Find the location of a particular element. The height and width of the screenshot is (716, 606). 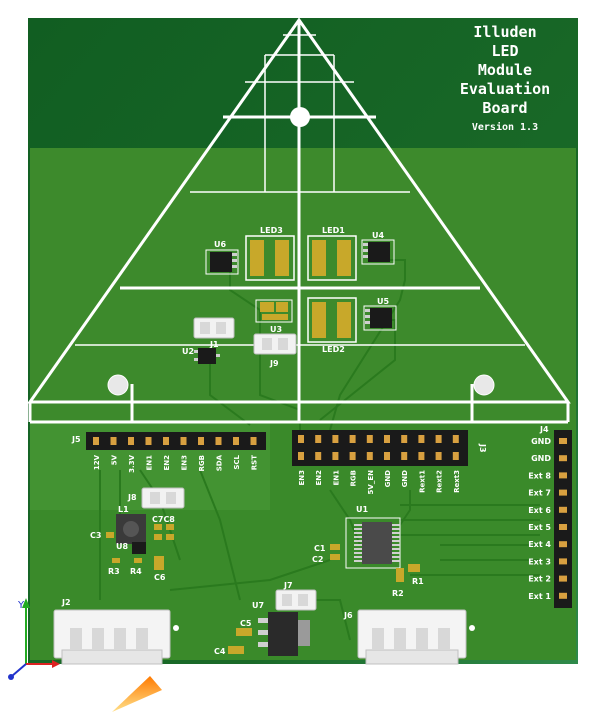

u8-label: U8 is located at coordinates (122, 546).